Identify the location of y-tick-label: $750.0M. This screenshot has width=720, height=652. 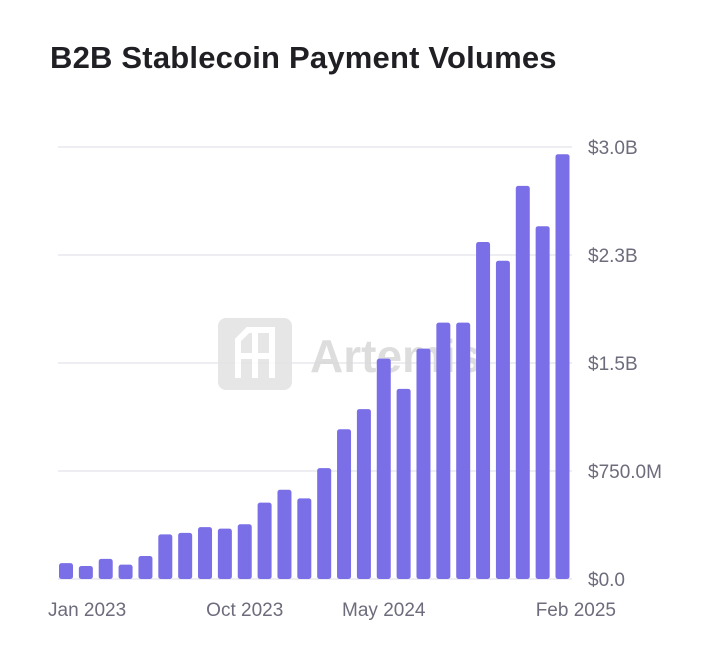
(625, 472).